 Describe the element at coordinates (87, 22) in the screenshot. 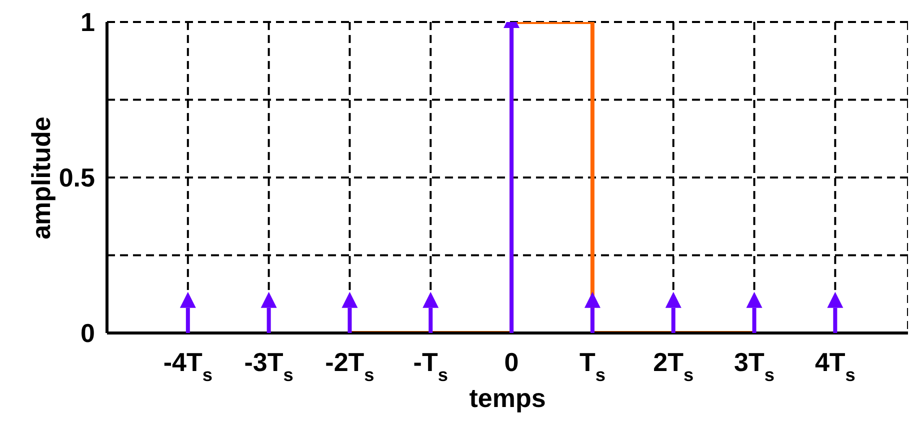

I see `y-tick-label: 1` at that location.